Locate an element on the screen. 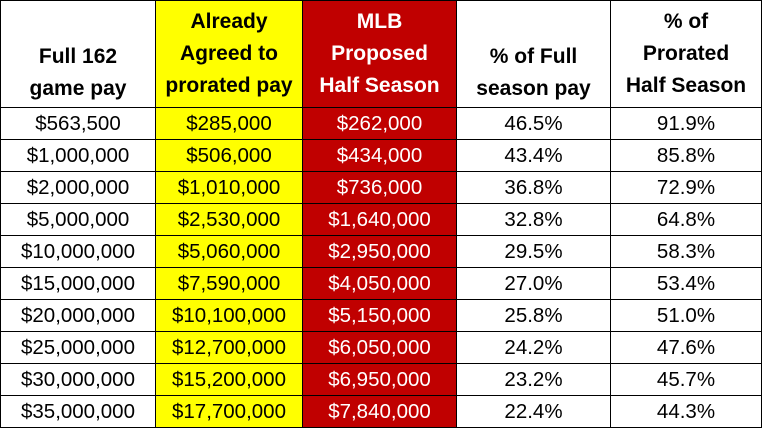  cell-percent-full: 22.4% is located at coordinates (533, 411).